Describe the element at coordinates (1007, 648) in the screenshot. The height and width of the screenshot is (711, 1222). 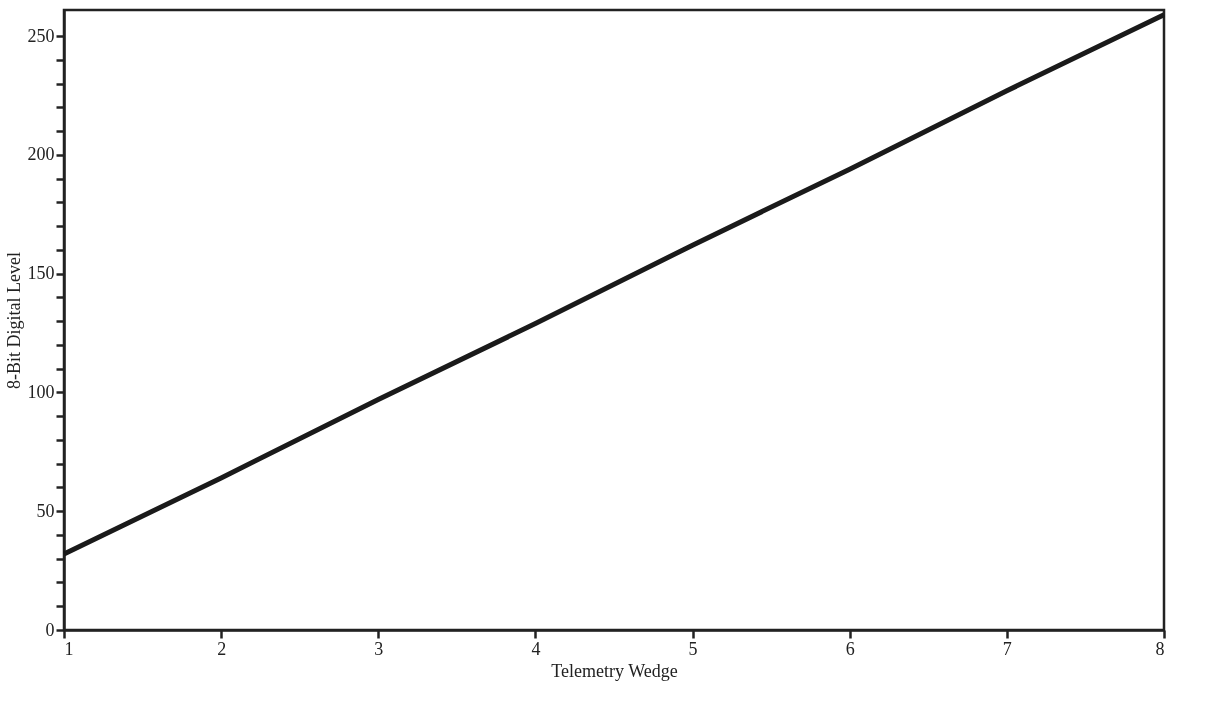
I see `x-tick-label: 7` at that location.